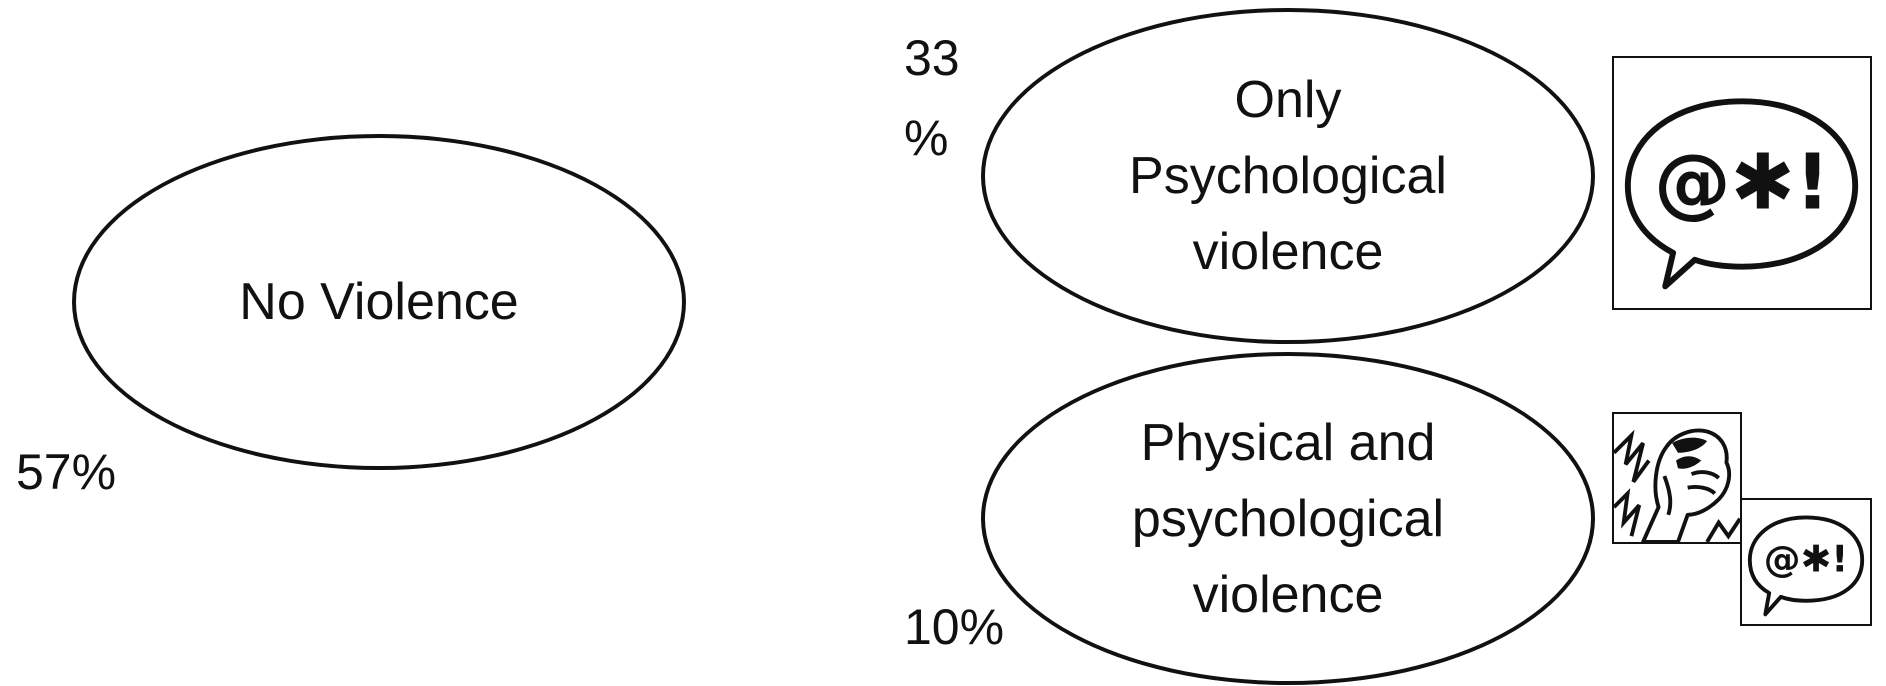 The height and width of the screenshot is (686, 1886). I want to click on only-psychological-label-line-2: Psychological, so click(1288, 176).